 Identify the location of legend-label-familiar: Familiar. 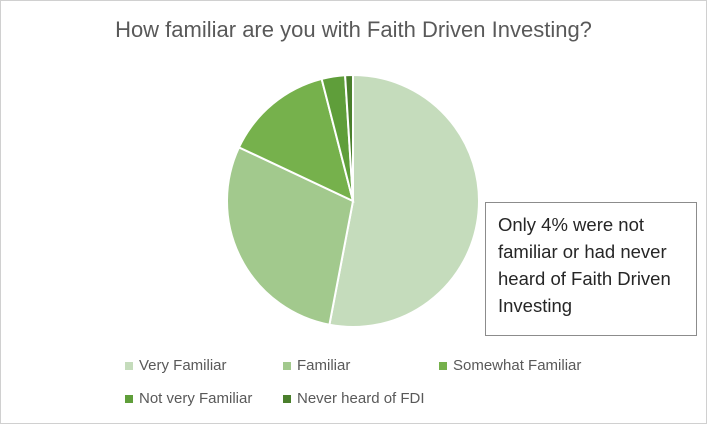
(324, 365).